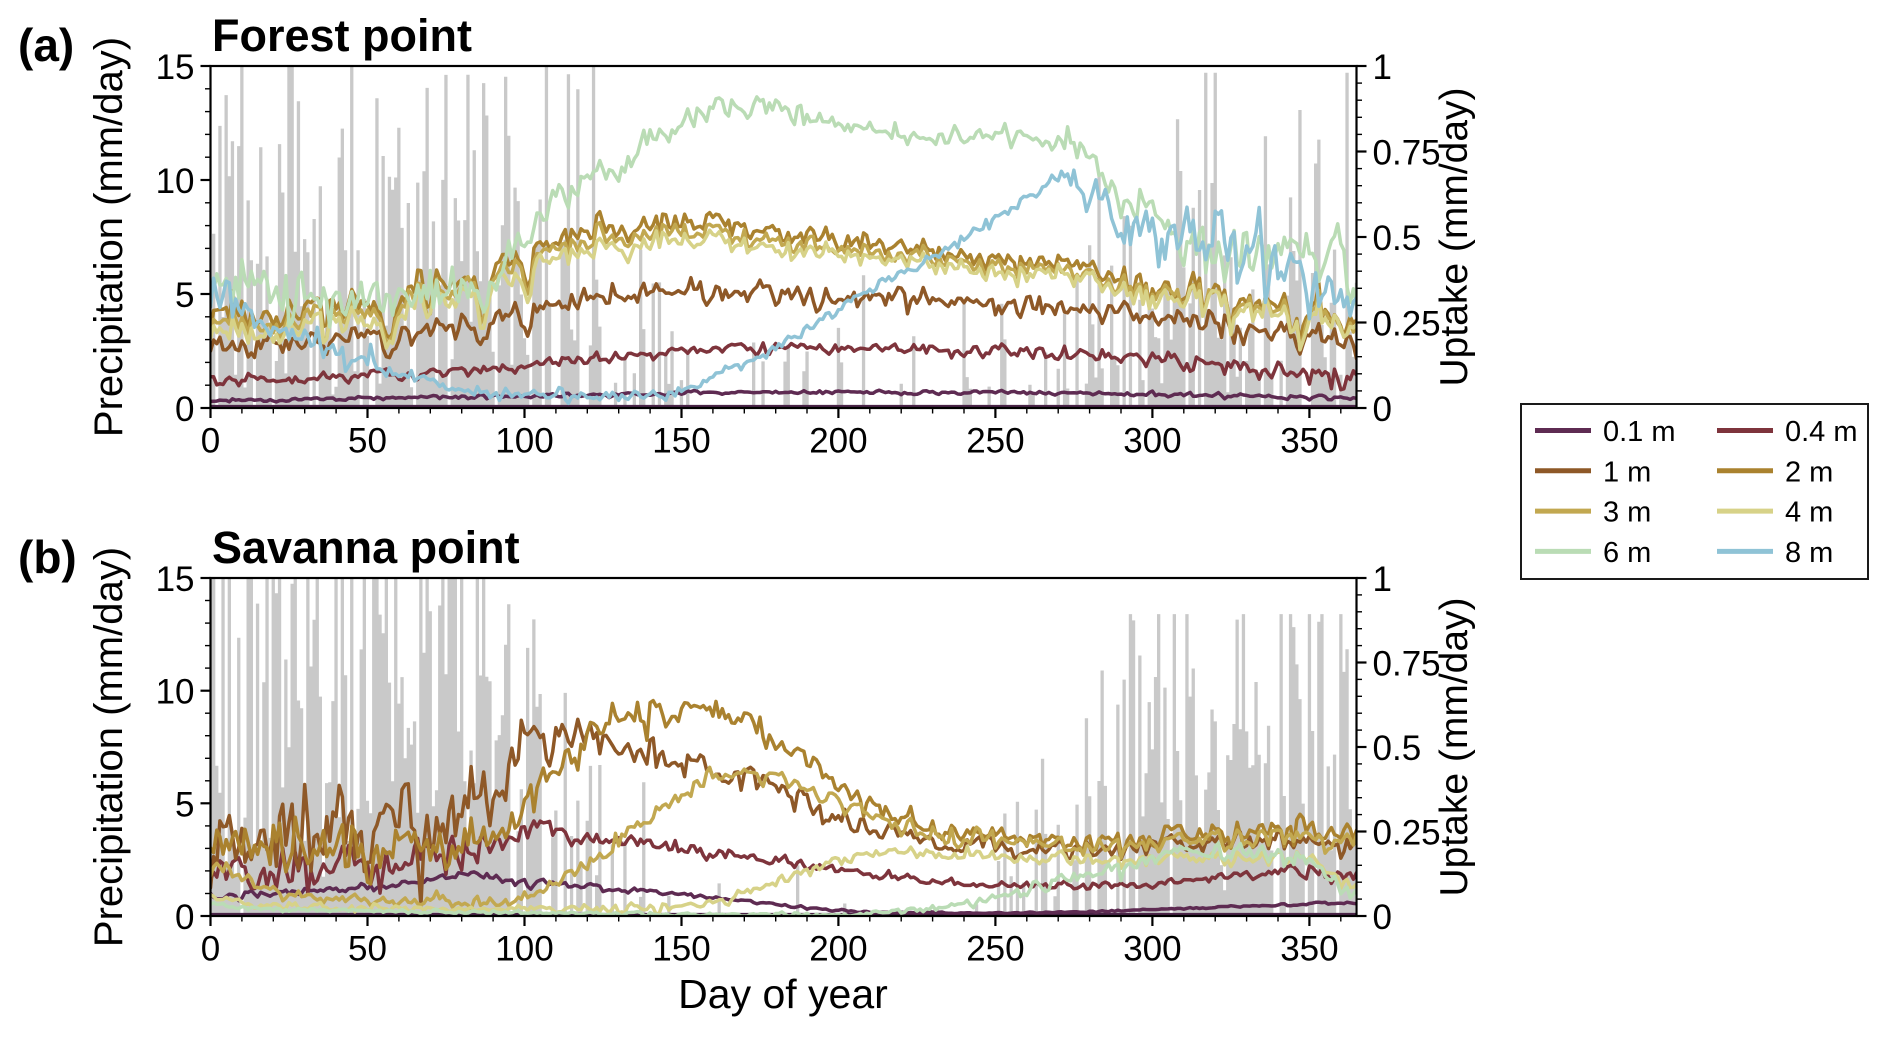  I want to click on svg-text: 3 m, so click(1627, 513).